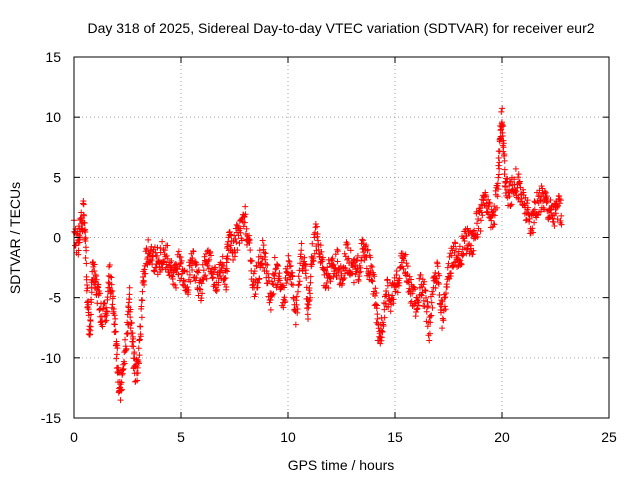 The image size is (640, 480). Describe the element at coordinates (609, 437) in the screenshot. I see `x-tick-label: 25` at that location.